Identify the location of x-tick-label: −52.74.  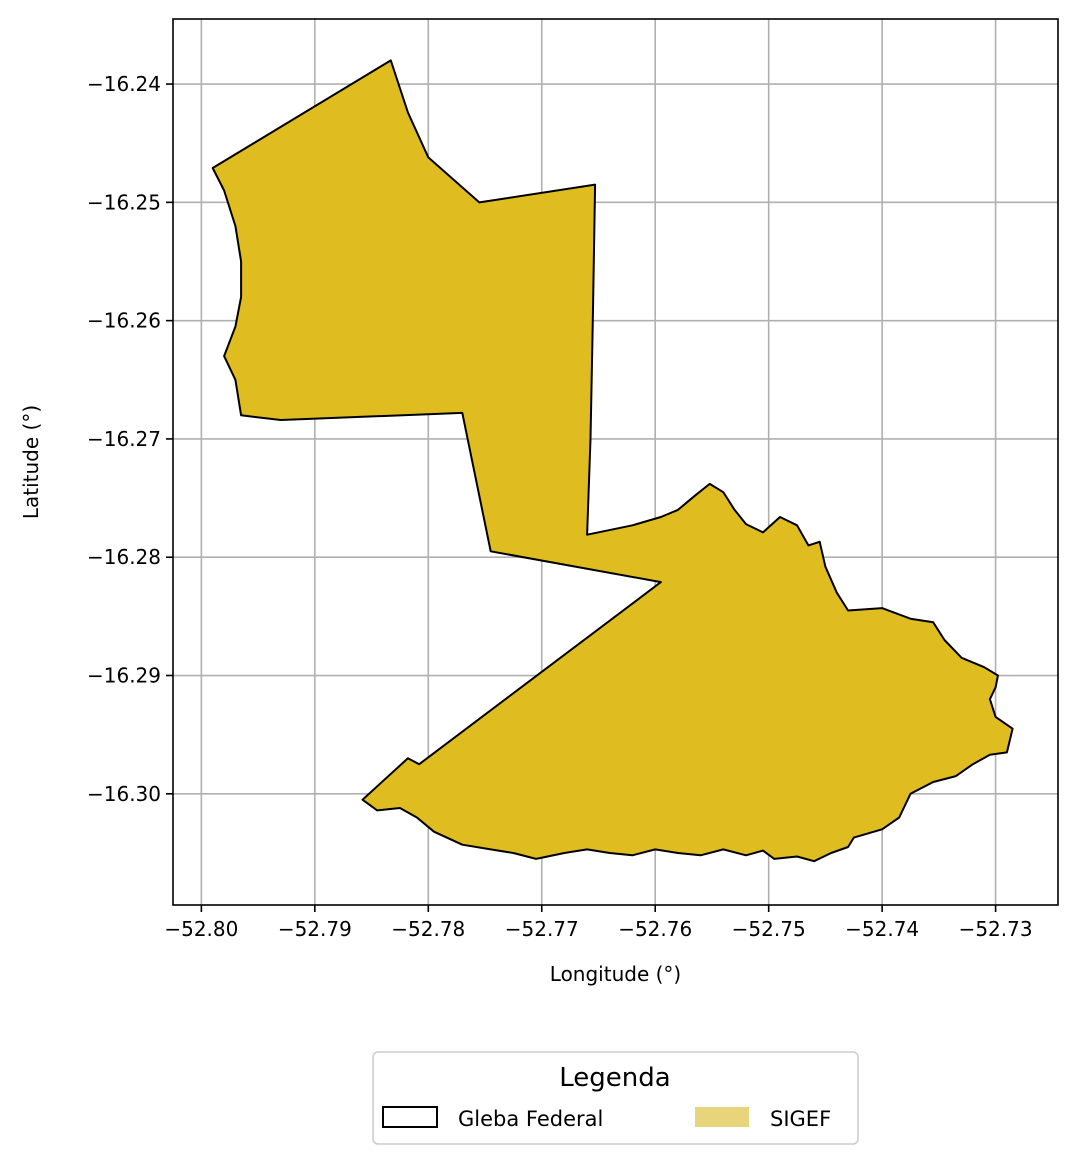
(882, 929).